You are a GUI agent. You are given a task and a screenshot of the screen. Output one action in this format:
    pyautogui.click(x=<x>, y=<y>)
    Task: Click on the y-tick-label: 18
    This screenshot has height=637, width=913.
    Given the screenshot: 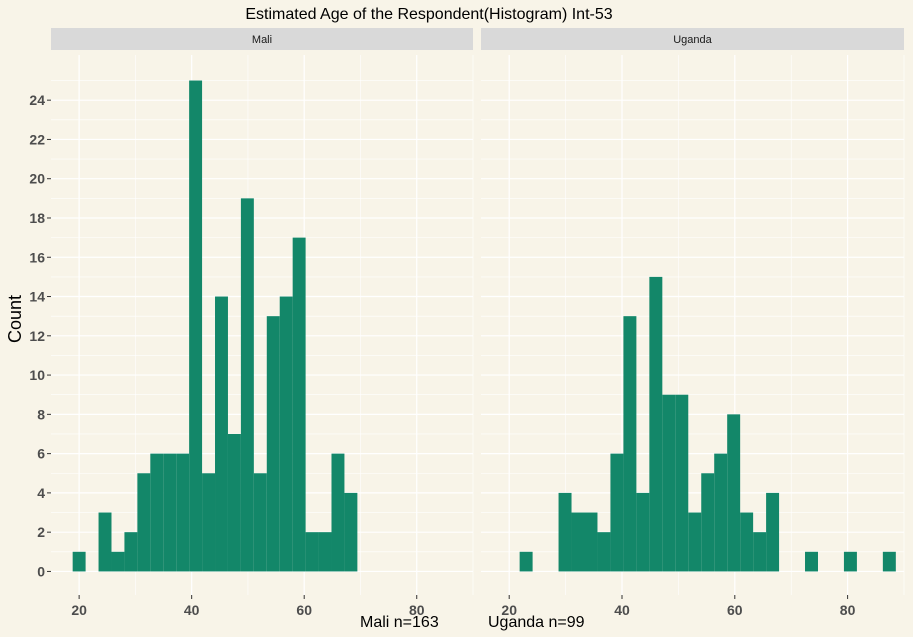 What is the action you would take?
    pyautogui.click(x=37, y=218)
    